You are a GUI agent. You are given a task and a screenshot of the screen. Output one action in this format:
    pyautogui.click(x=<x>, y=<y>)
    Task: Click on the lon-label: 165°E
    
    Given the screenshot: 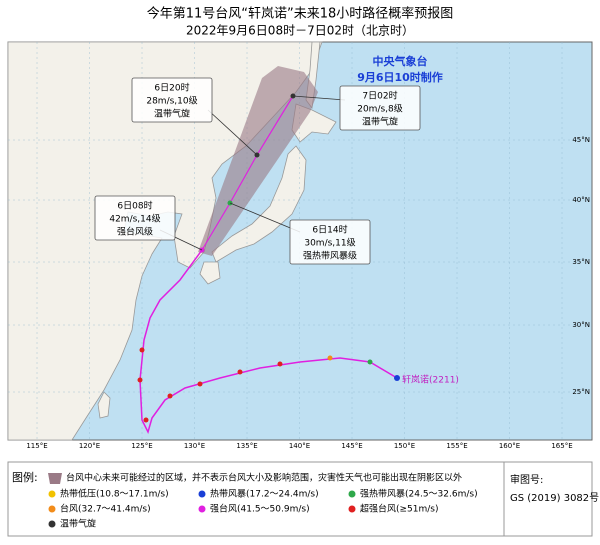 What is the action you would take?
    pyautogui.click(x=561, y=446)
    